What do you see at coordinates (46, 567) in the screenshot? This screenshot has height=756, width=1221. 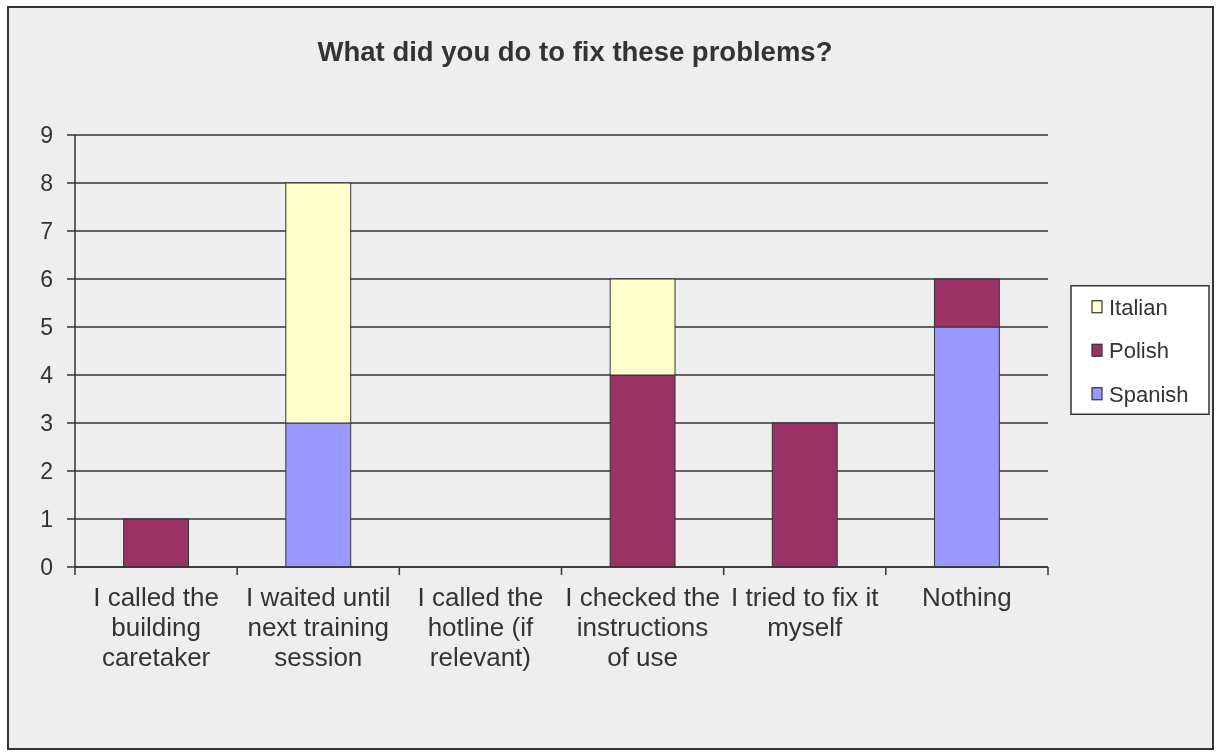 I see `y-tick-label: 0` at bounding box center [46, 567].